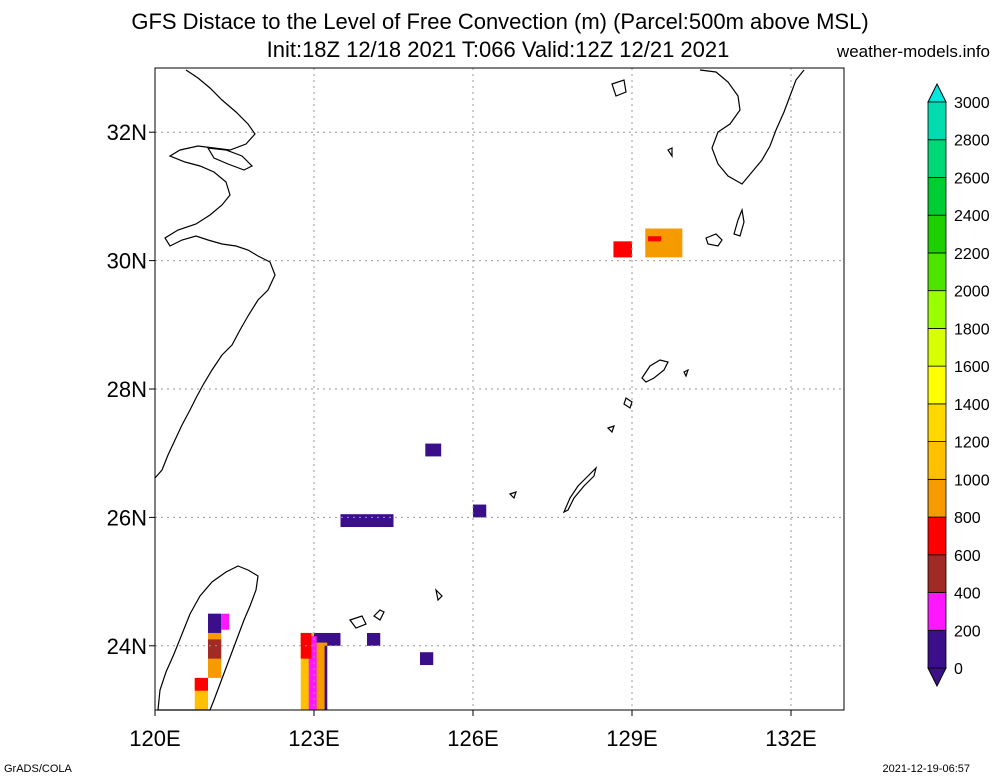 The width and height of the screenshot is (1000, 779). Describe the element at coordinates (686, 373) in the screenshot. I see `coastline-island-l` at that location.